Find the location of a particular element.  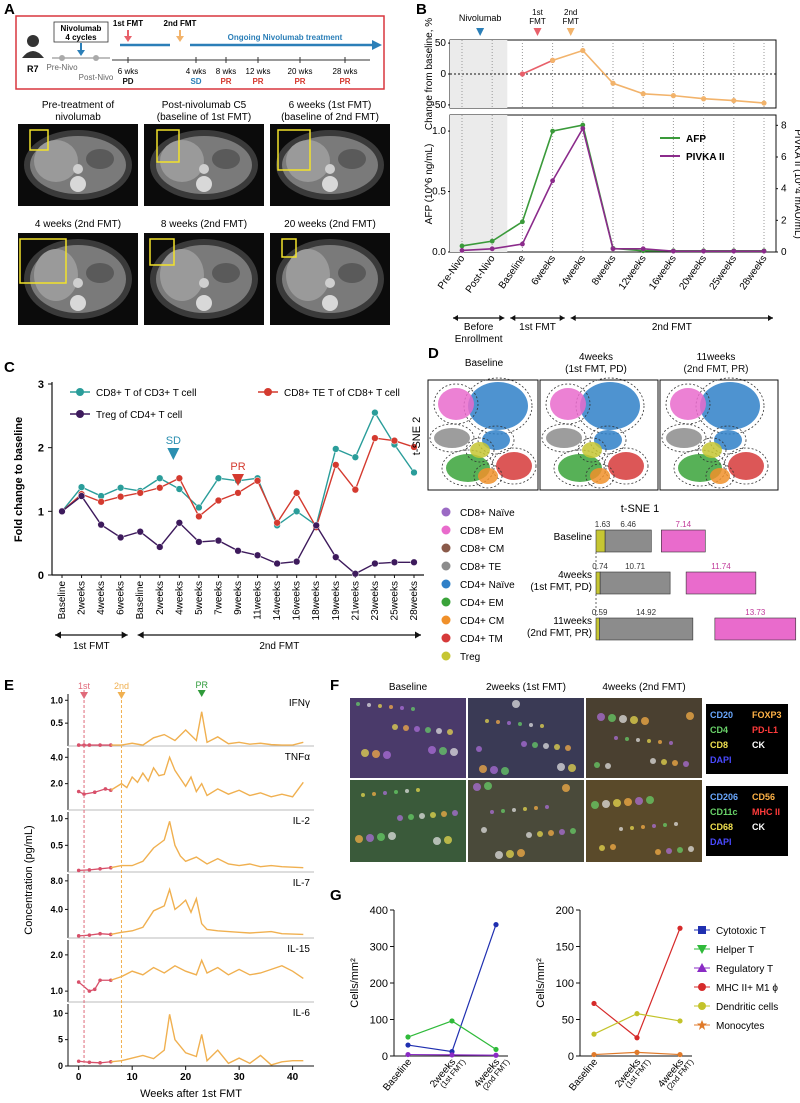

d-legend-label: CD4+ TM is located at coordinates (481, 639).